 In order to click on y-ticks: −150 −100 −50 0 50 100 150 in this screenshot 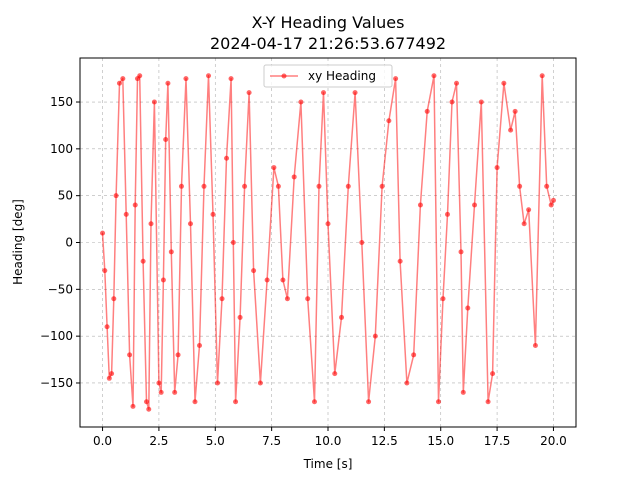, I will do `click(60, 242)`.